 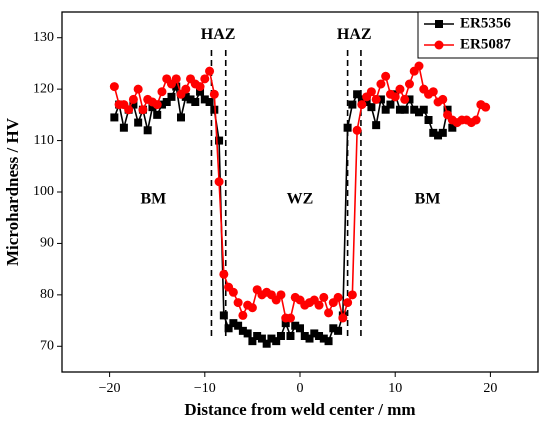 What do you see at coordinates (218, 34) in the screenshot?
I see `annotation: HAZ` at bounding box center [218, 34].